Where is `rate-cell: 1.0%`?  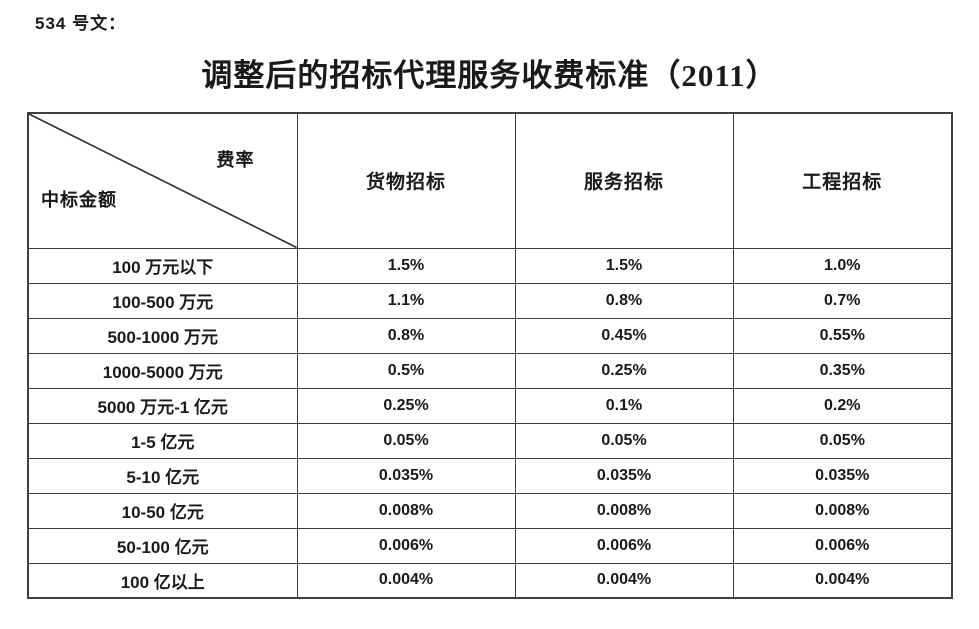
rate-cell: 1.0% is located at coordinates (842, 265).